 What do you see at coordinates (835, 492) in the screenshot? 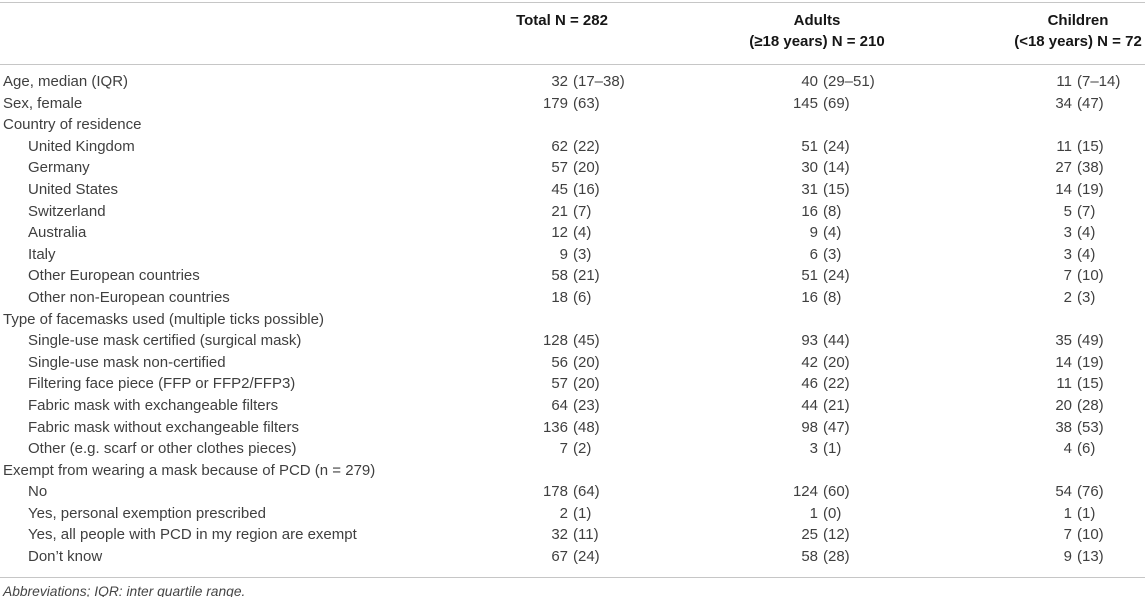
I see `cell-value: 124 (60)` at bounding box center [835, 492].